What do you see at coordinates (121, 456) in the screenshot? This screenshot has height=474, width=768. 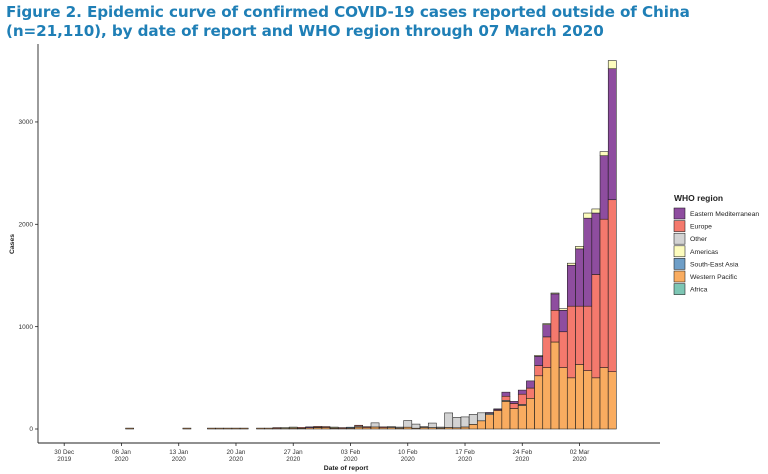 I see `x-tick-label: 06 Jan 2020` at bounding box center [121, 456].